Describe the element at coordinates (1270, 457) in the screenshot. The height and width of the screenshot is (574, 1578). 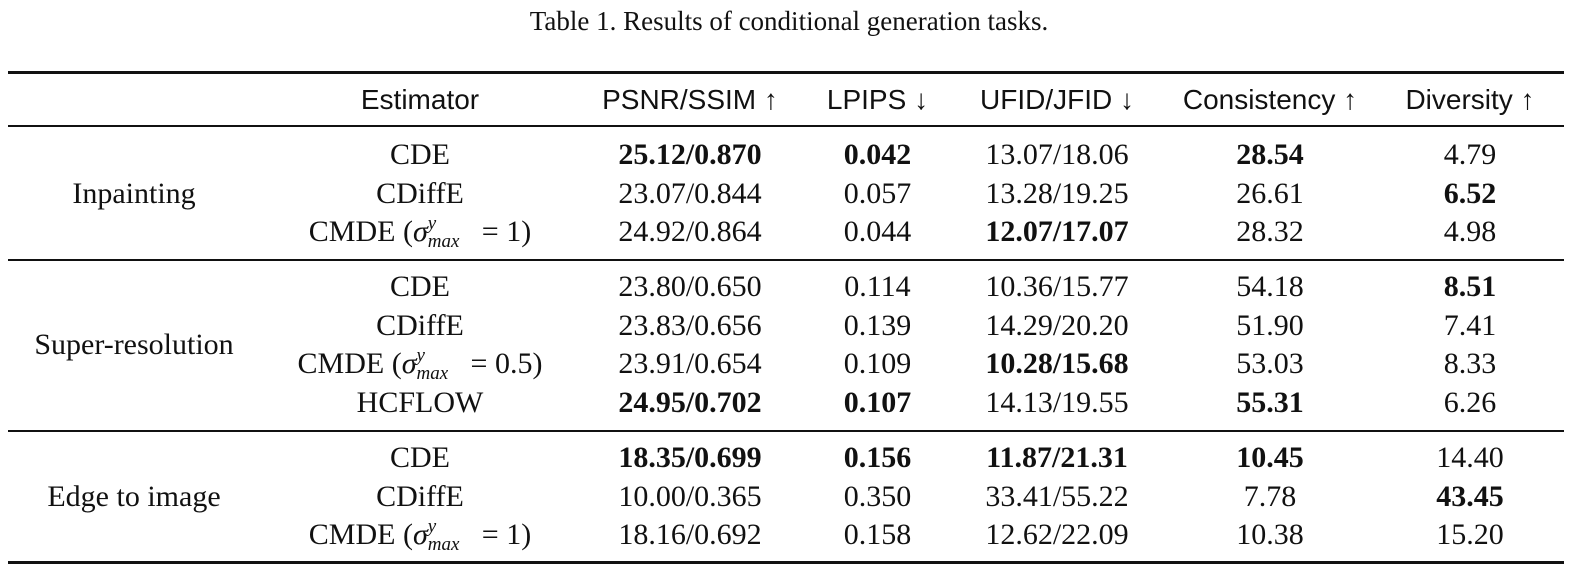
I see `cell-consistency: 10.45` at that location.